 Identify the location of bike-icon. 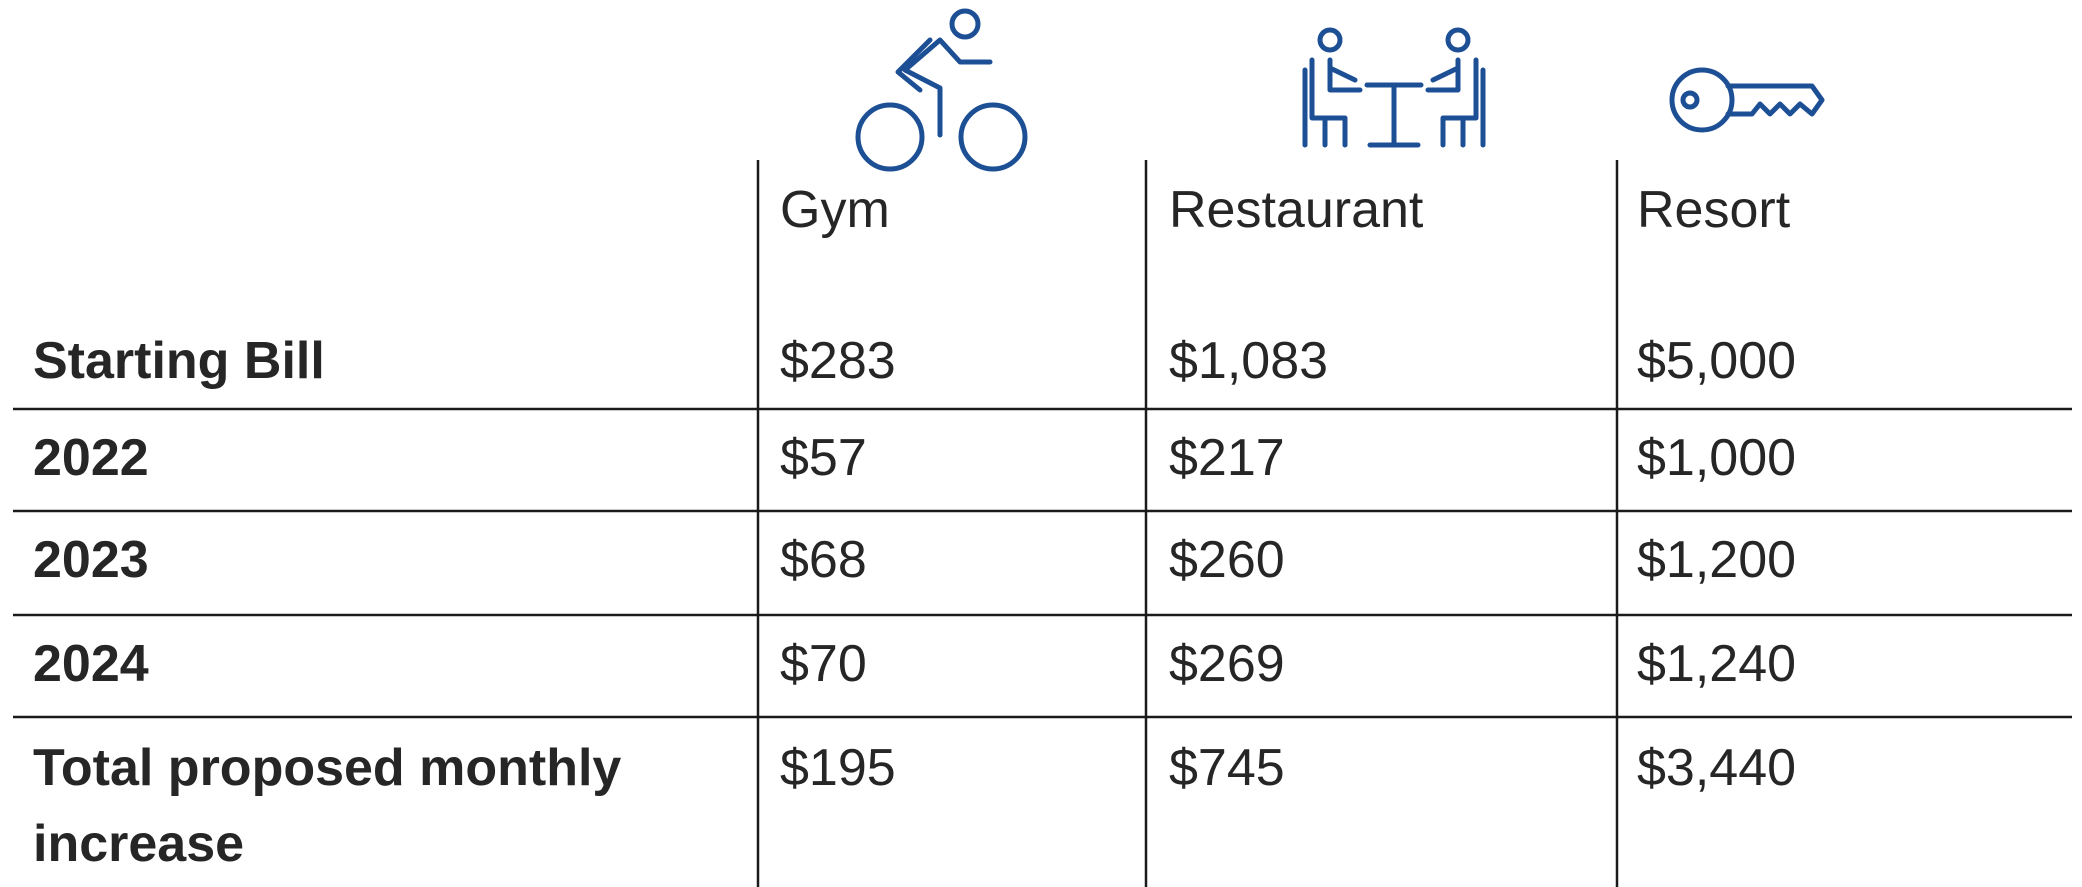
(941, 90).